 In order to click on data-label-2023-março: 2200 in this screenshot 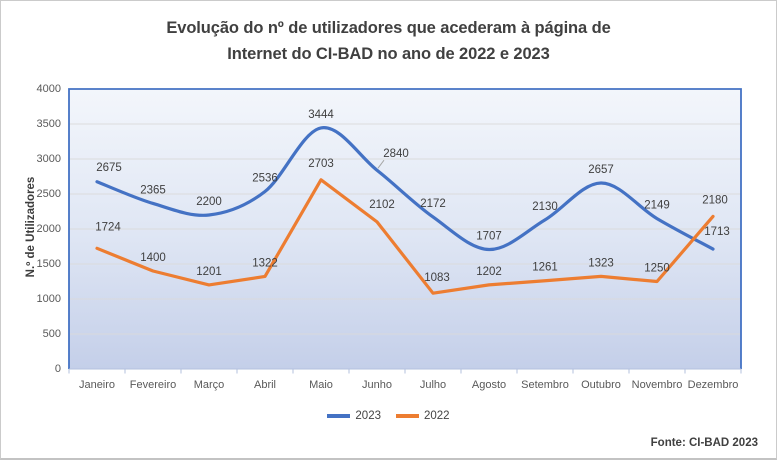, I will do `click(209, 202)`.